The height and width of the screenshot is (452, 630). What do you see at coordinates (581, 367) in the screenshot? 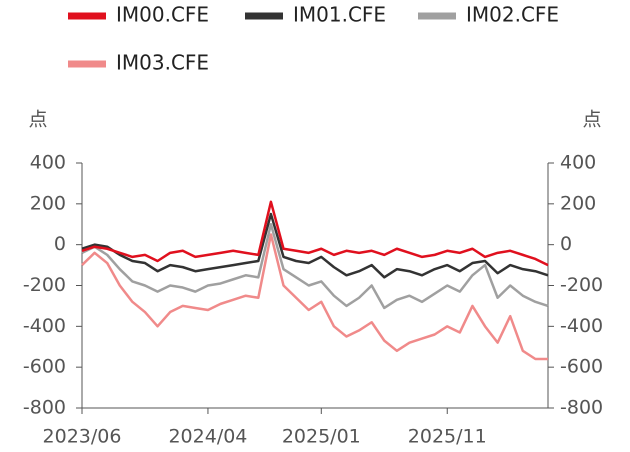
I see `y2-tick-label: -600` at bounding box center [581, 367].